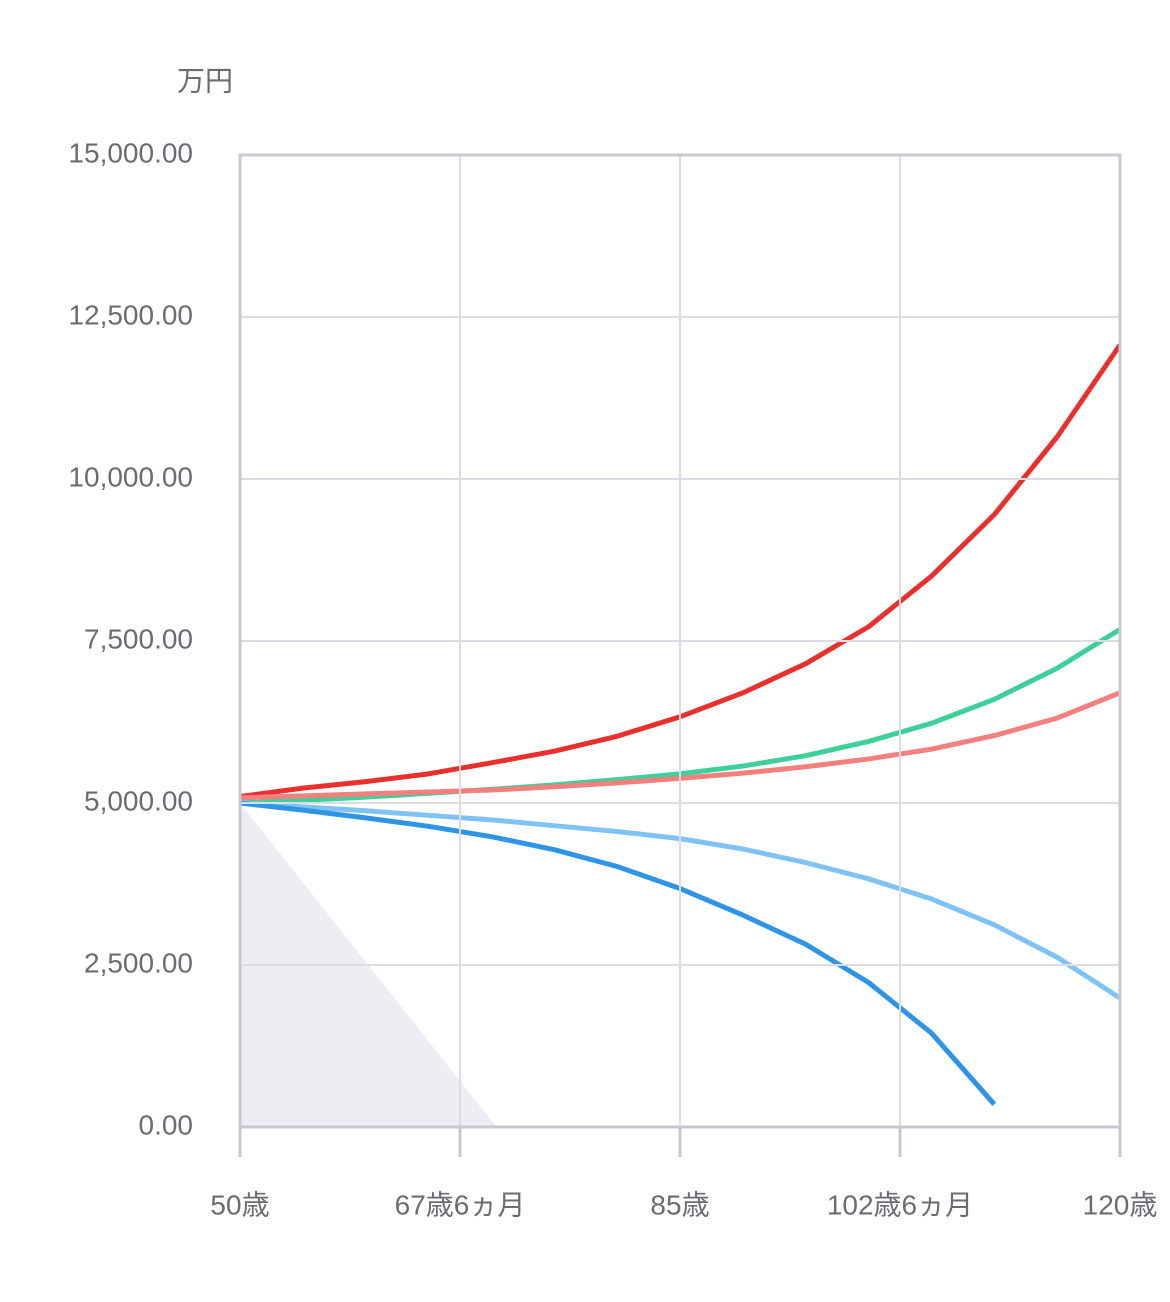 This screenshot has width=1170, height=1302. Describe the element at coordinates (239, 1204) in the screenshot. I see `x-tick-label: 50歳` at that location.